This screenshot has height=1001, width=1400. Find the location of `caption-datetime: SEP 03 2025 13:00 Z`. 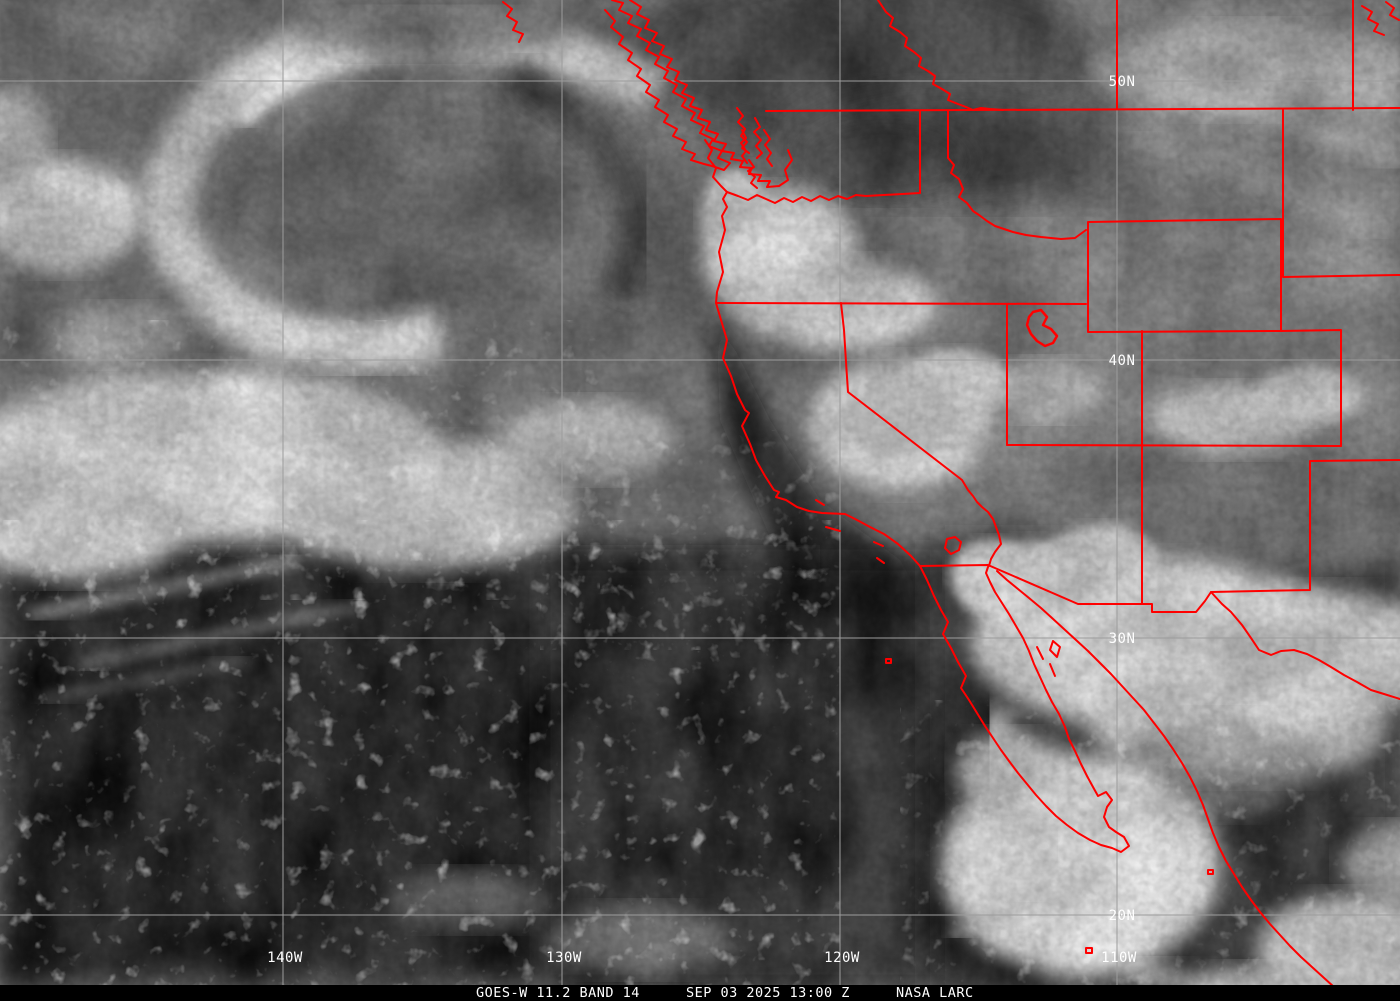

caption-datetime: SEP 03 2025 13:00 Z is located at coordinates (768, 993).